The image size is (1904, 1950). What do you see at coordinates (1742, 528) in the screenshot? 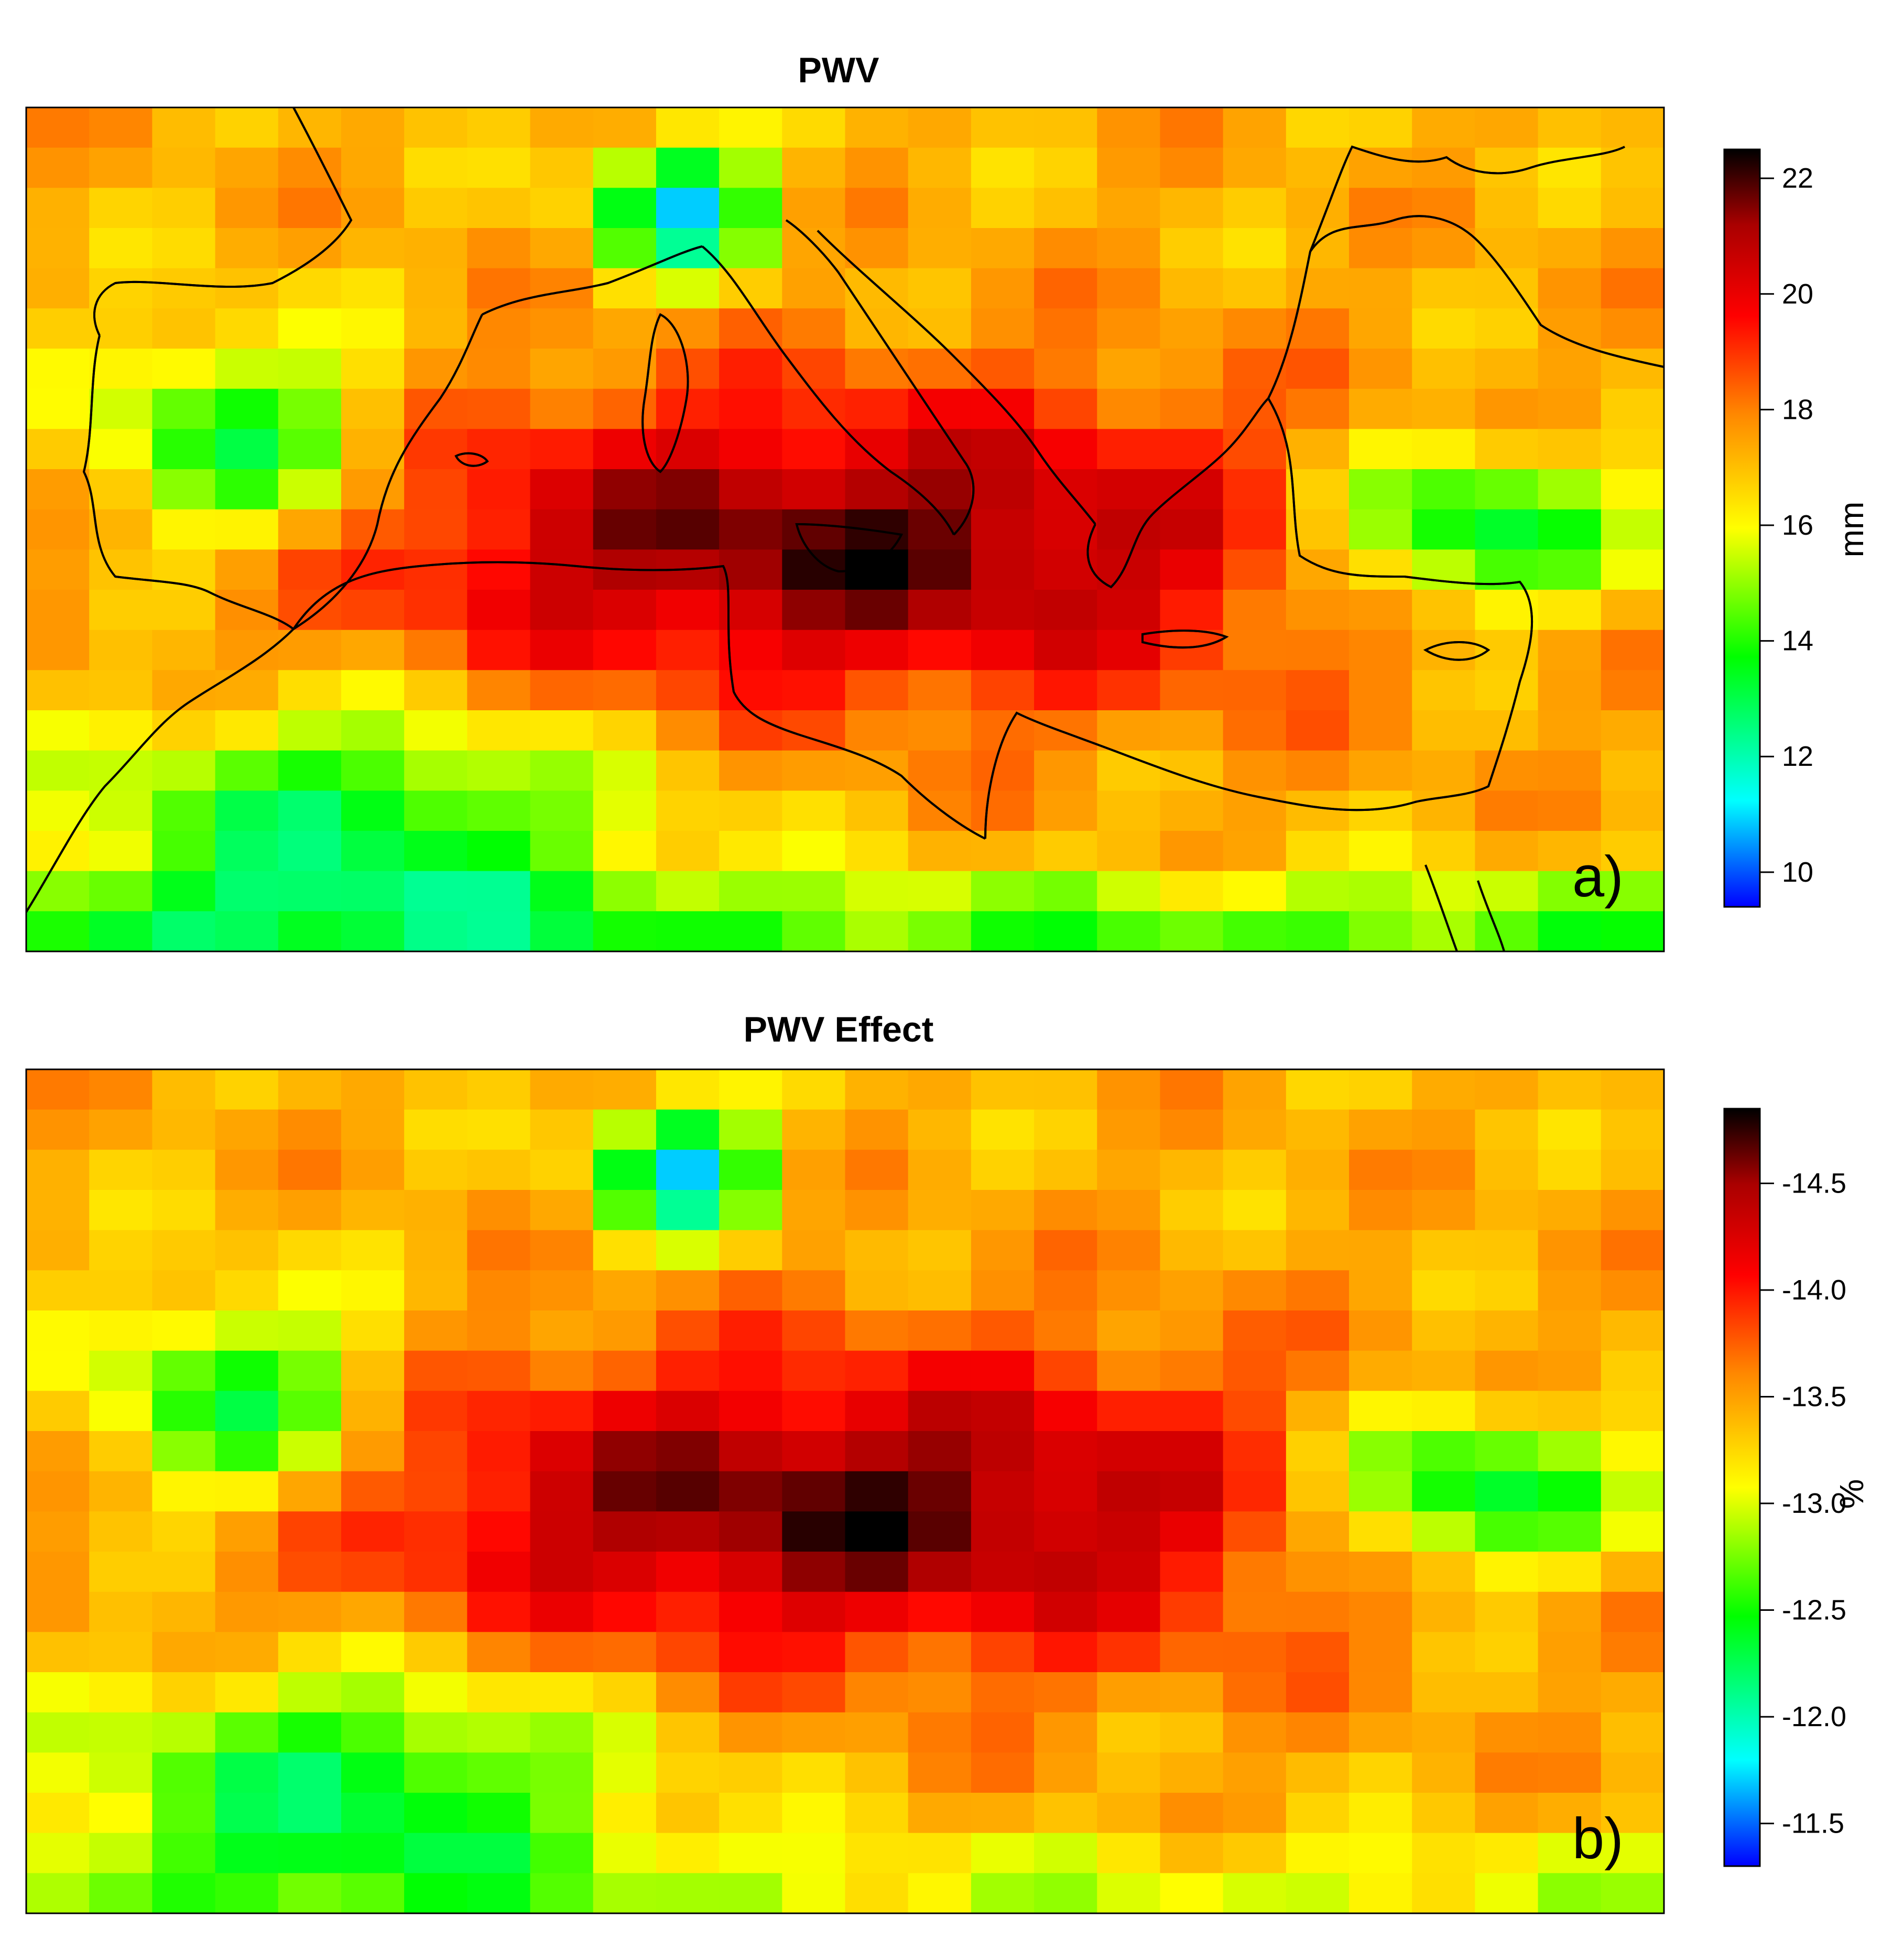
I see `panel-a-colorbar-bar` at bounding box center [1742, 528].